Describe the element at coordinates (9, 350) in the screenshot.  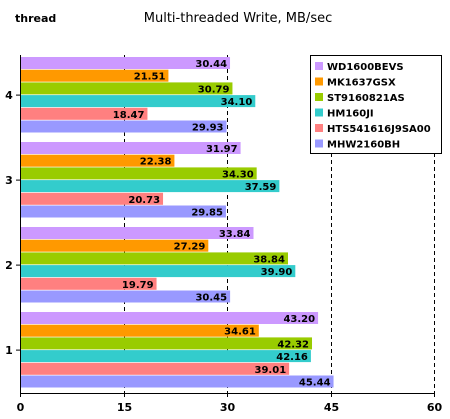
I see `y-tick-label: 1` at that location.